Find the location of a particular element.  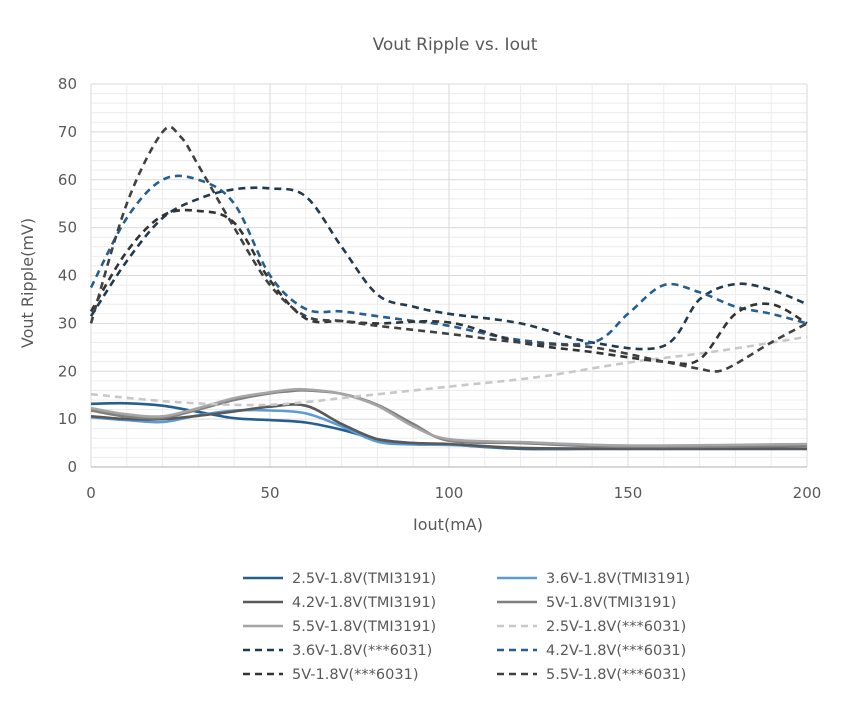

legend-label: 2.5V-1.8V(***6031) is located at coordinates (616, 627).